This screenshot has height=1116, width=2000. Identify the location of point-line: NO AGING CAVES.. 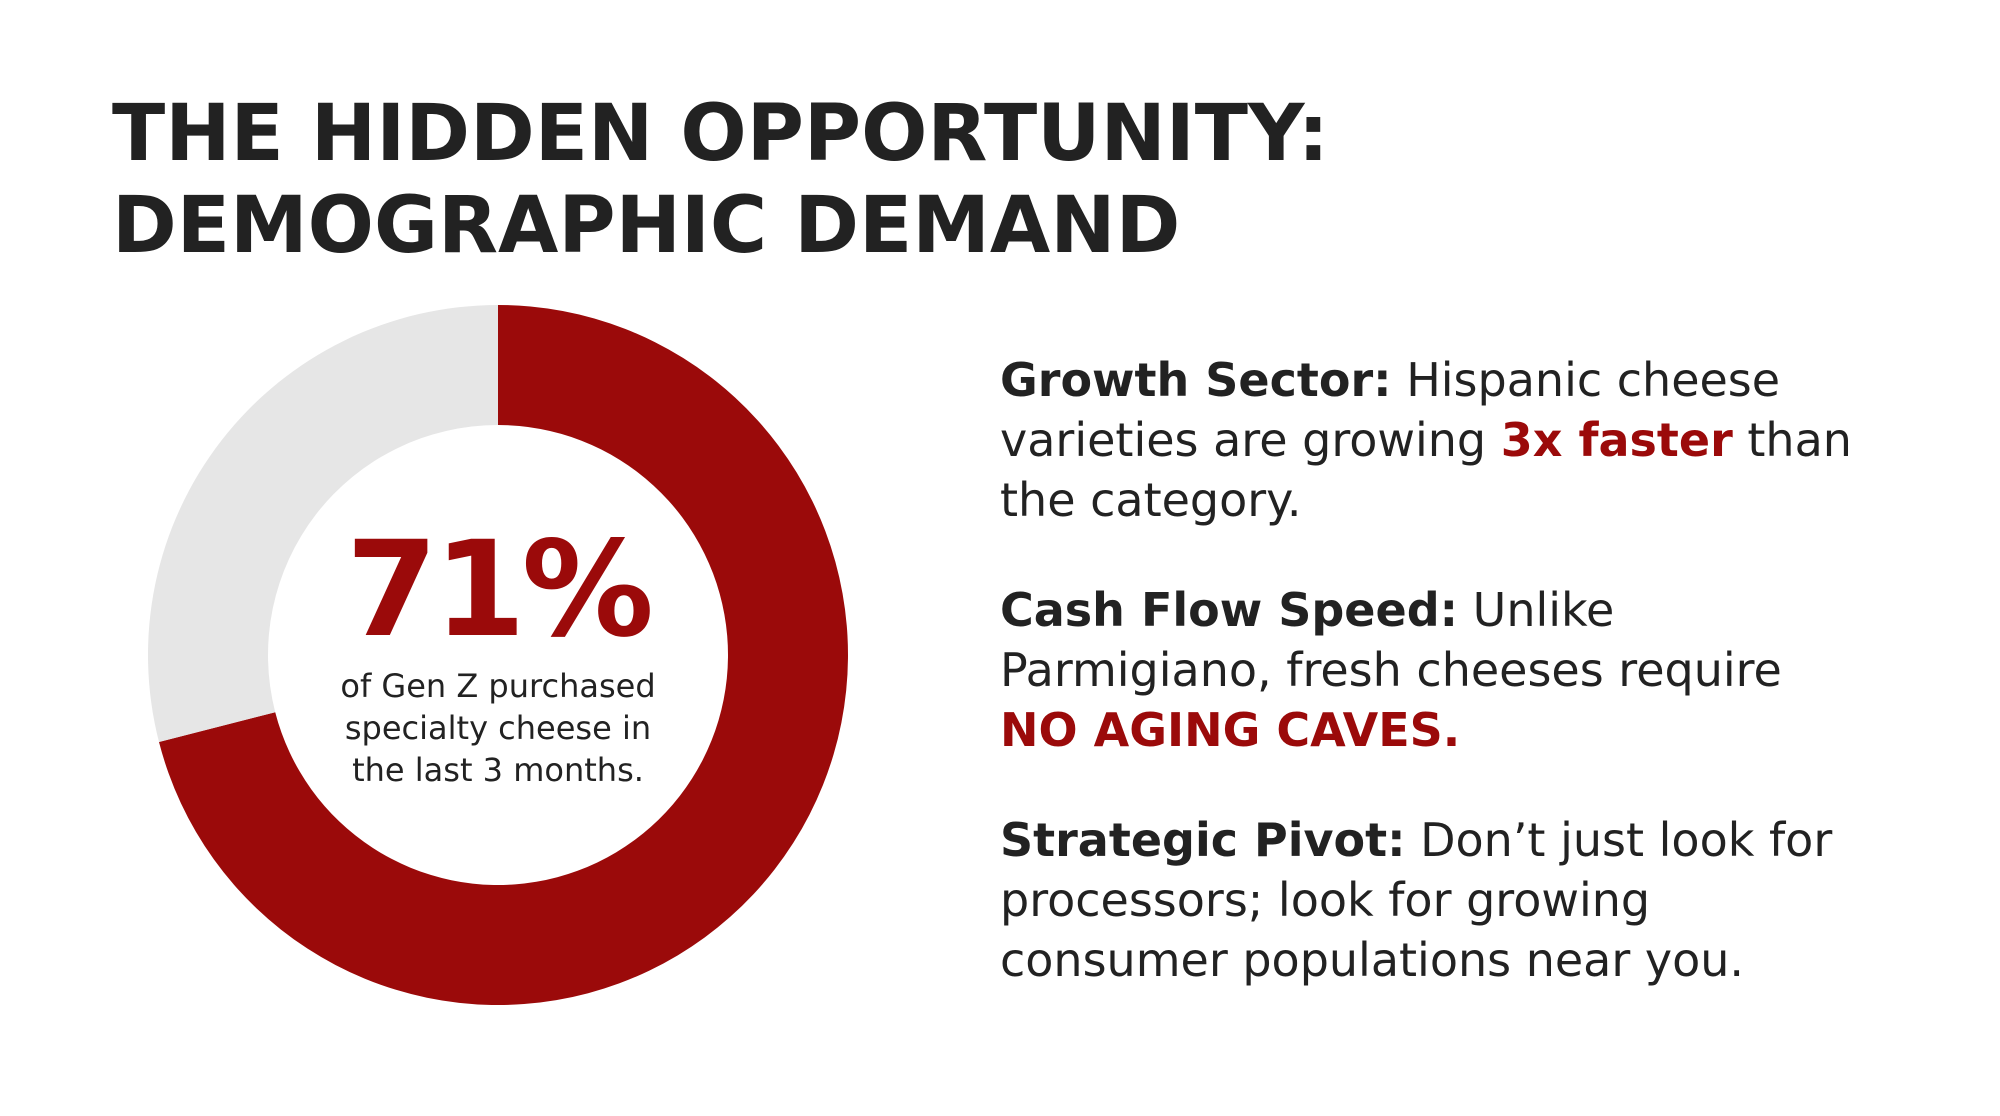
(1460, 730).